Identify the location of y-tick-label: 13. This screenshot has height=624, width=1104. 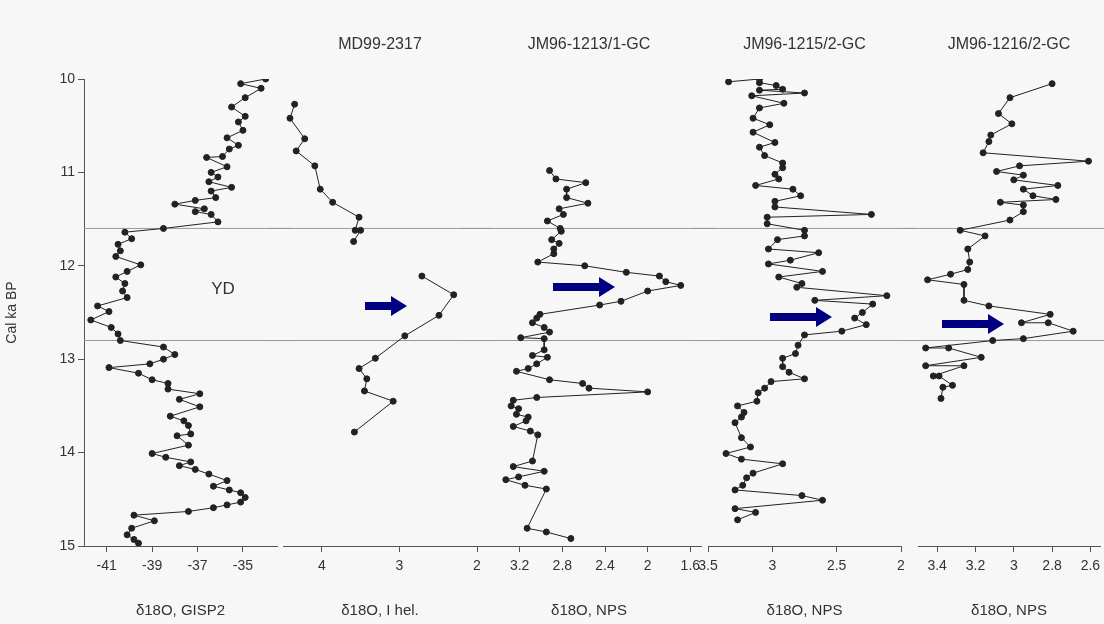
(67, 358).